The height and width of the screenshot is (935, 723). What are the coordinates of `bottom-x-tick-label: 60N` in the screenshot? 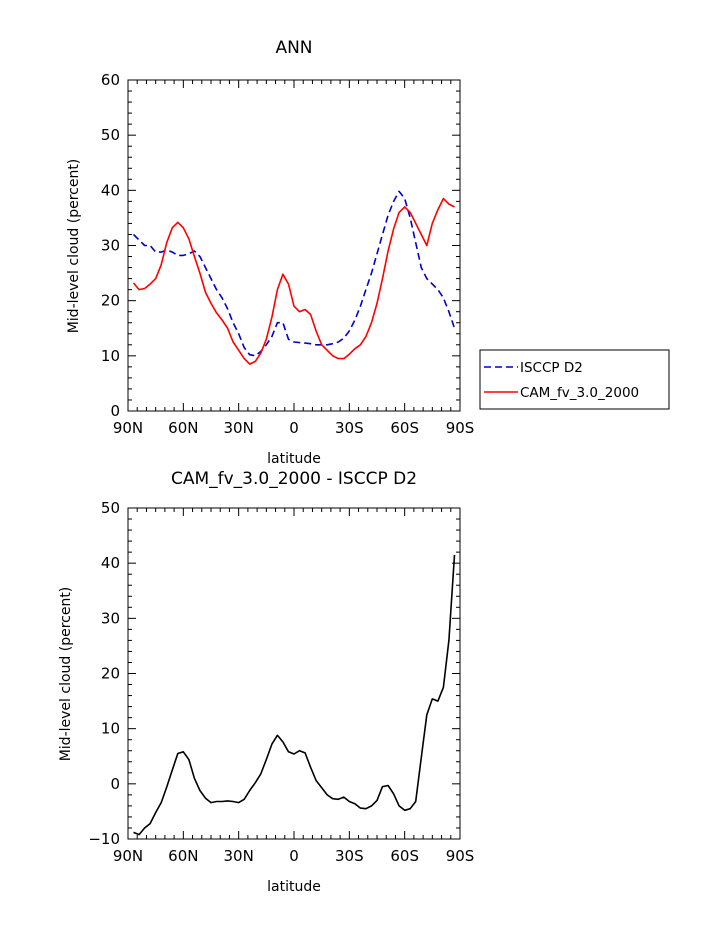 It's located at (183, 856).